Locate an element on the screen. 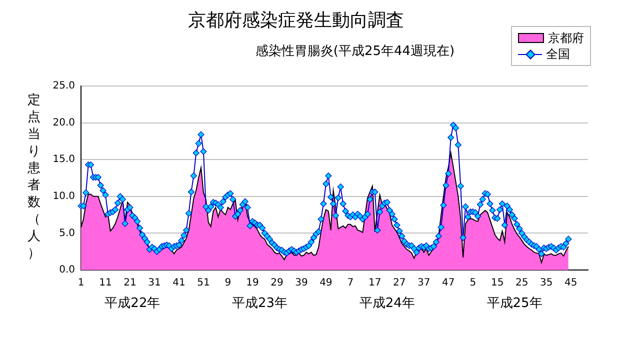 This screenshot has height=348, width=632. x-tick-label: 51 is located at coordinates (203, 283).